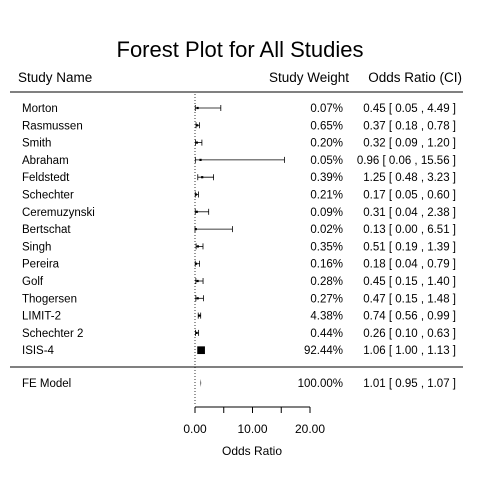 The height and width of the screenshot is (480, 480). Describe the element at coordinates (45, 161) in the screenshot. I see `study-name: Abraham` at that location.